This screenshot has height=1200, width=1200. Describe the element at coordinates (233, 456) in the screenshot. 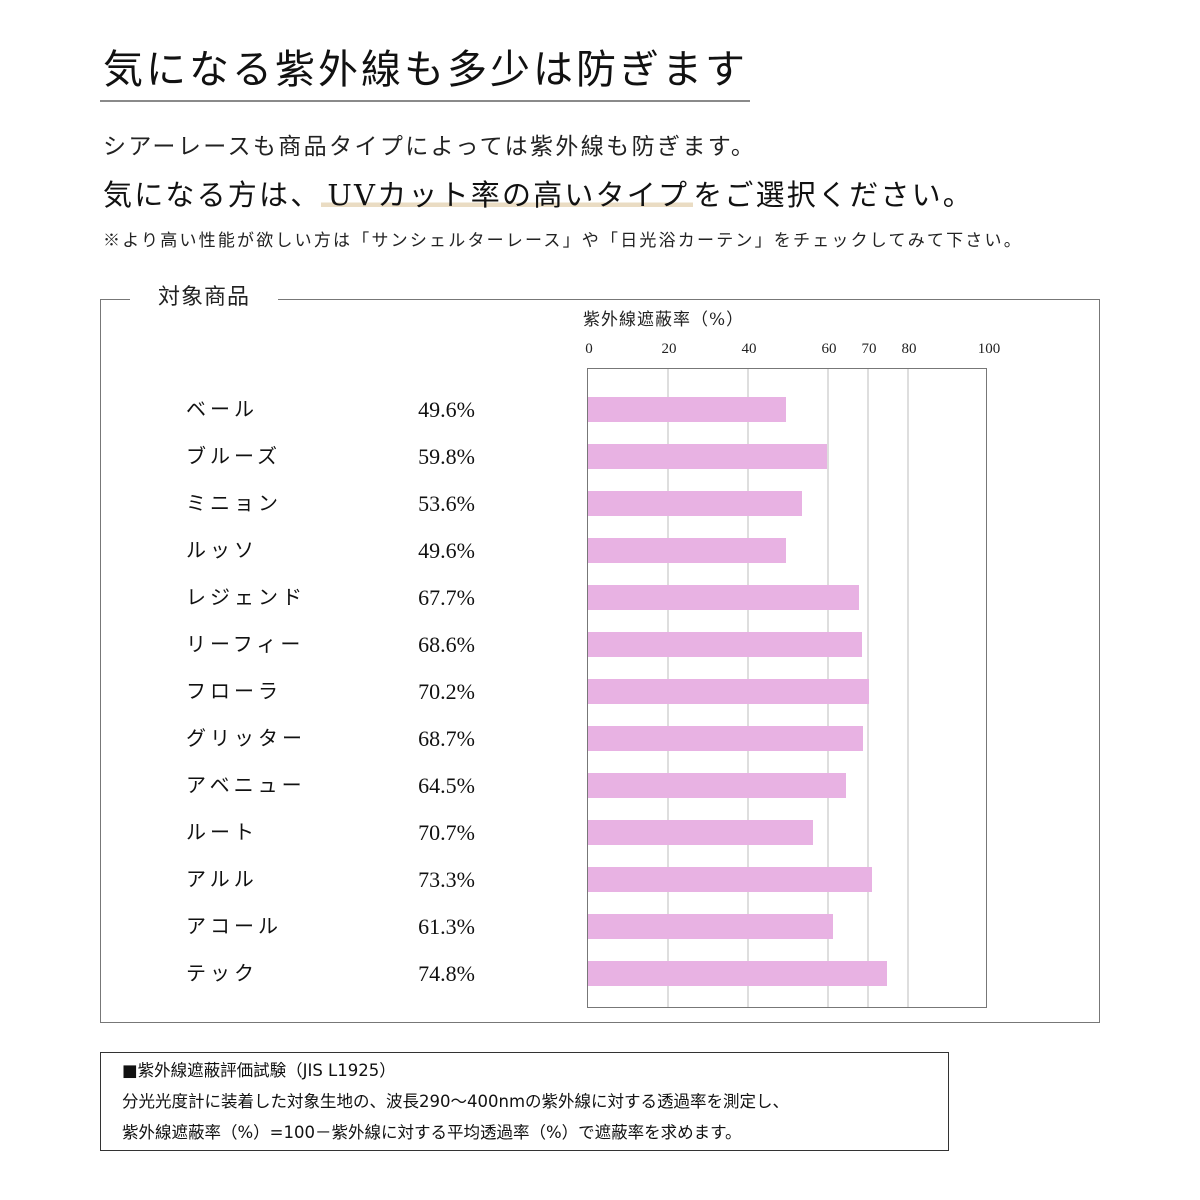

I see `product-name: ブルーズ` at that location.